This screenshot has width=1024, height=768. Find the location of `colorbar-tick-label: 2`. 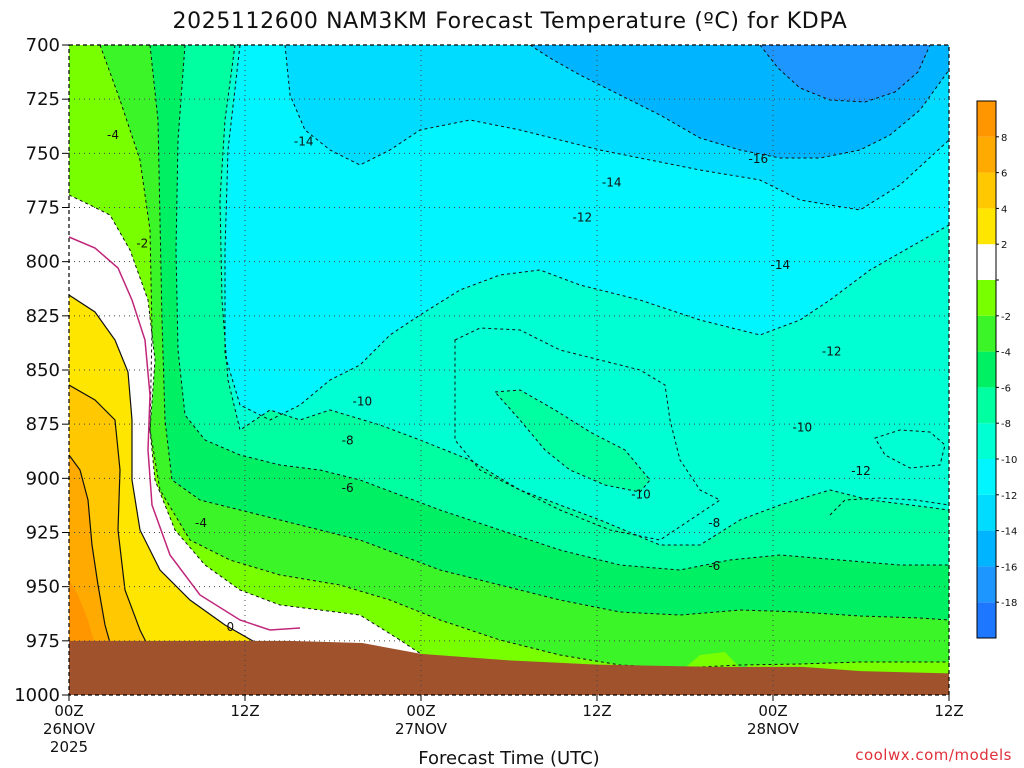

colorbar-tick-label: 2 is located at coordinates (1004, 245).